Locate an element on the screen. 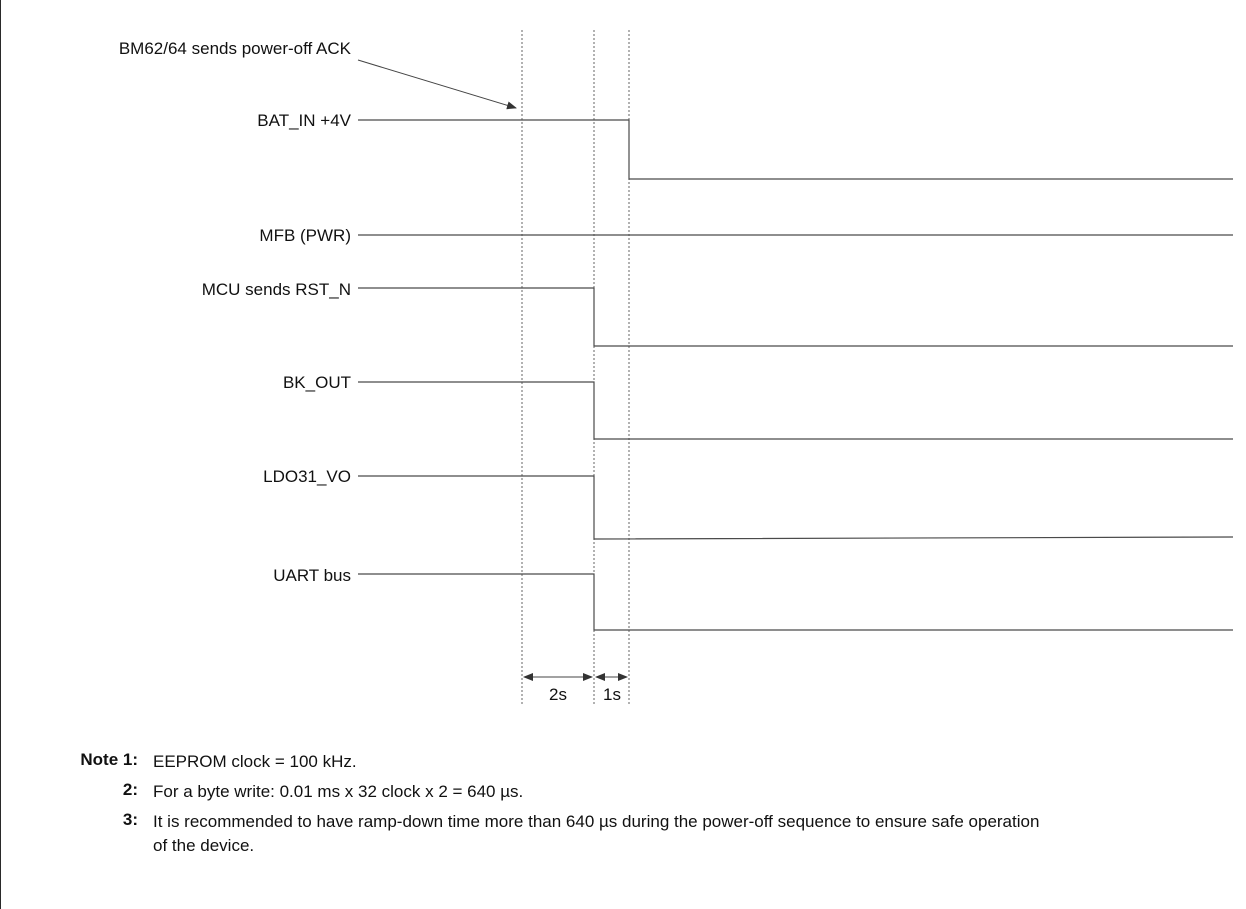 This screenshot has height=909, width=1246. note-text: EEPROM clock = 100 kHz. is located at coordinates (255, 761).